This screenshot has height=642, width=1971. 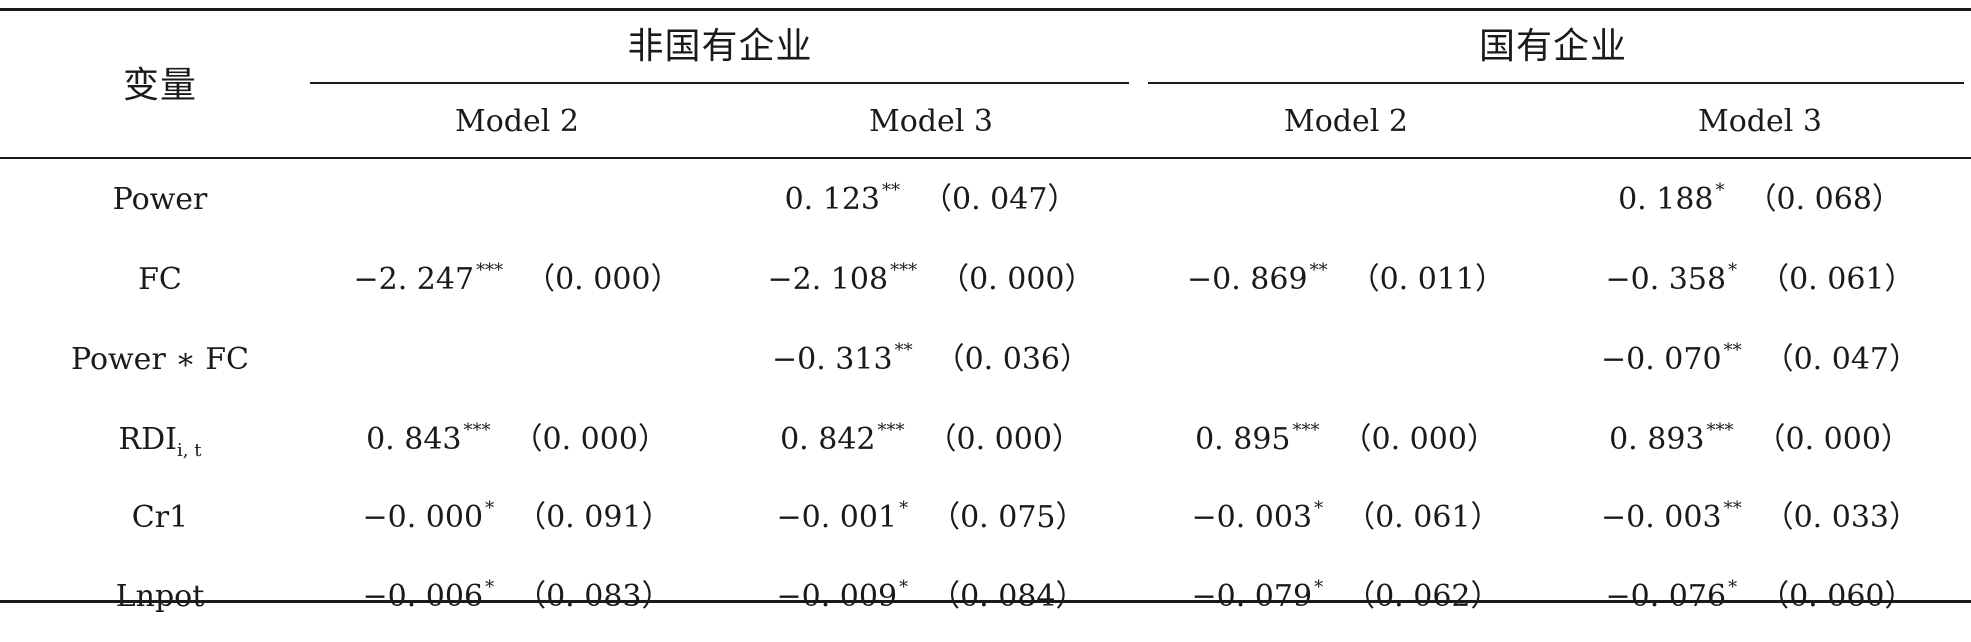 I want to click on group-header-state: 国有企业, so click(x=1553, y=46).